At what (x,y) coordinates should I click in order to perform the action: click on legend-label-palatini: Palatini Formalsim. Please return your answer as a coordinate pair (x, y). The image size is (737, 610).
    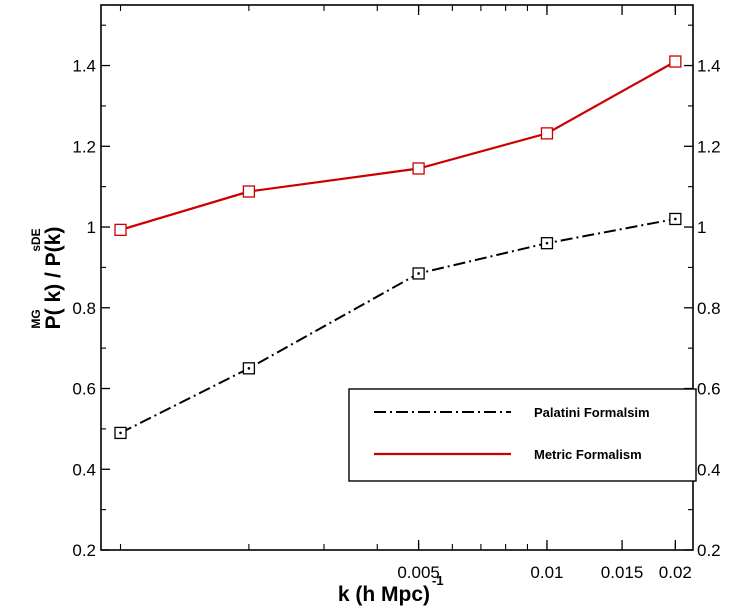
    Looking at the image, I should click on (592, 412).